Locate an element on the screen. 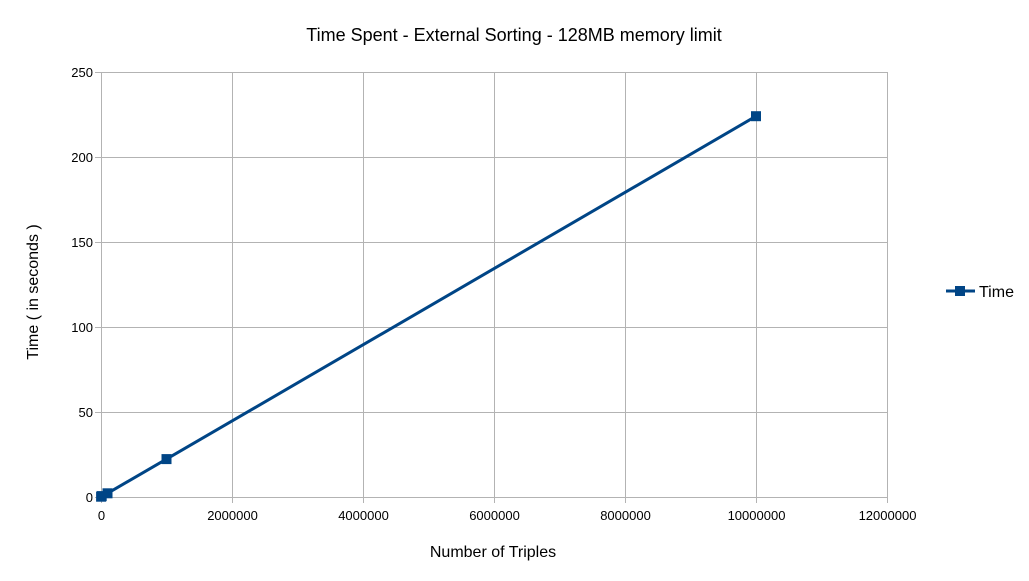 The height and width of the screenshot is (581, 1029). y-tick-label: 50 is located at coordinates (86, 412).